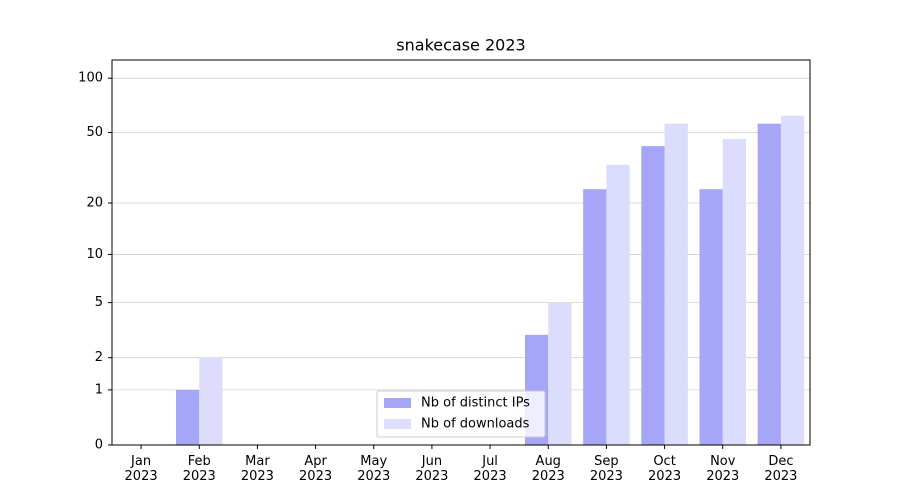 This screenshot has width=900, height=500. What do you see at coordinates (548, 469) in the screenshot?
I see `x-tick-label: Aug 2023` at bounding box center [548, 469].